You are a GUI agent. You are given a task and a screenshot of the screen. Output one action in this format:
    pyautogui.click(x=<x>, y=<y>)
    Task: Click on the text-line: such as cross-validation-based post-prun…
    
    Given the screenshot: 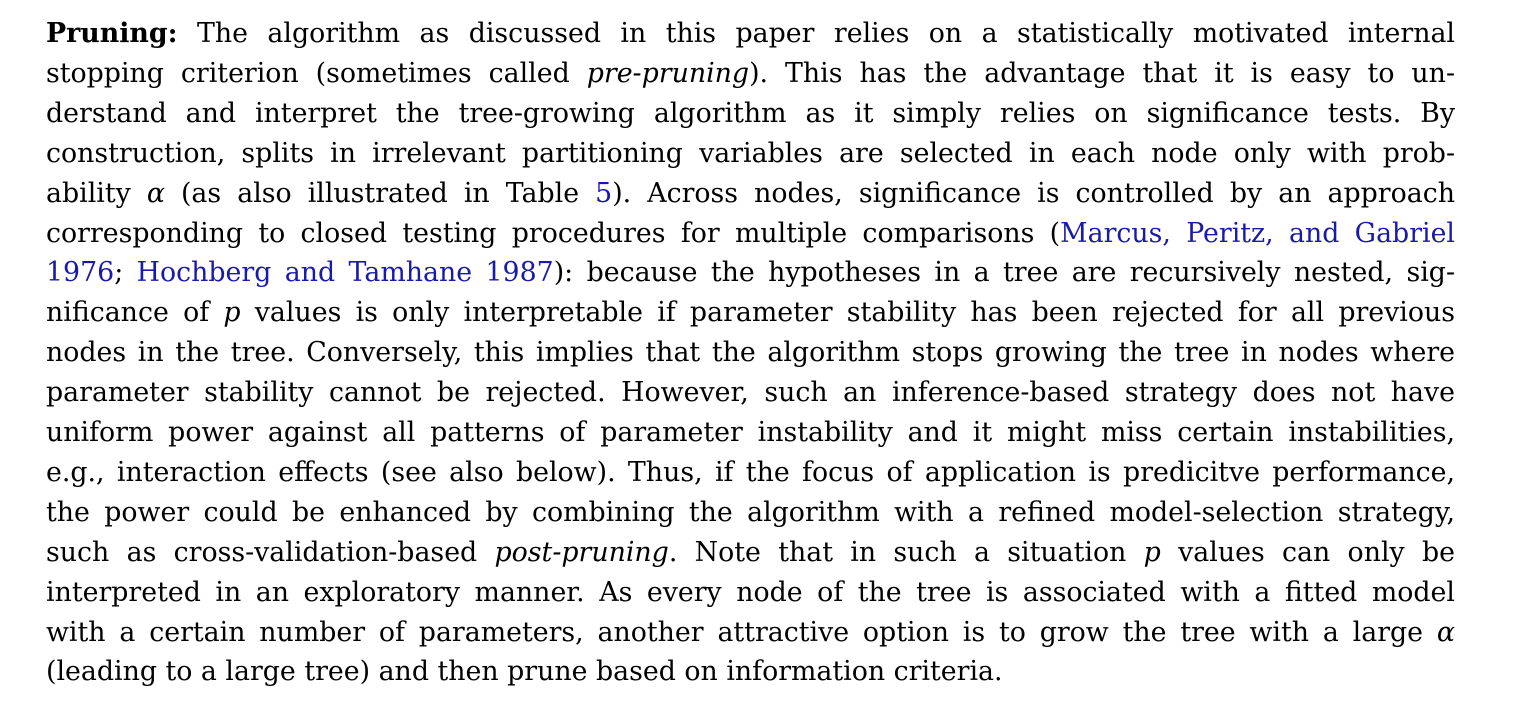 What is the action you would take?
    pyautogui.click(x=750, y=553)
    